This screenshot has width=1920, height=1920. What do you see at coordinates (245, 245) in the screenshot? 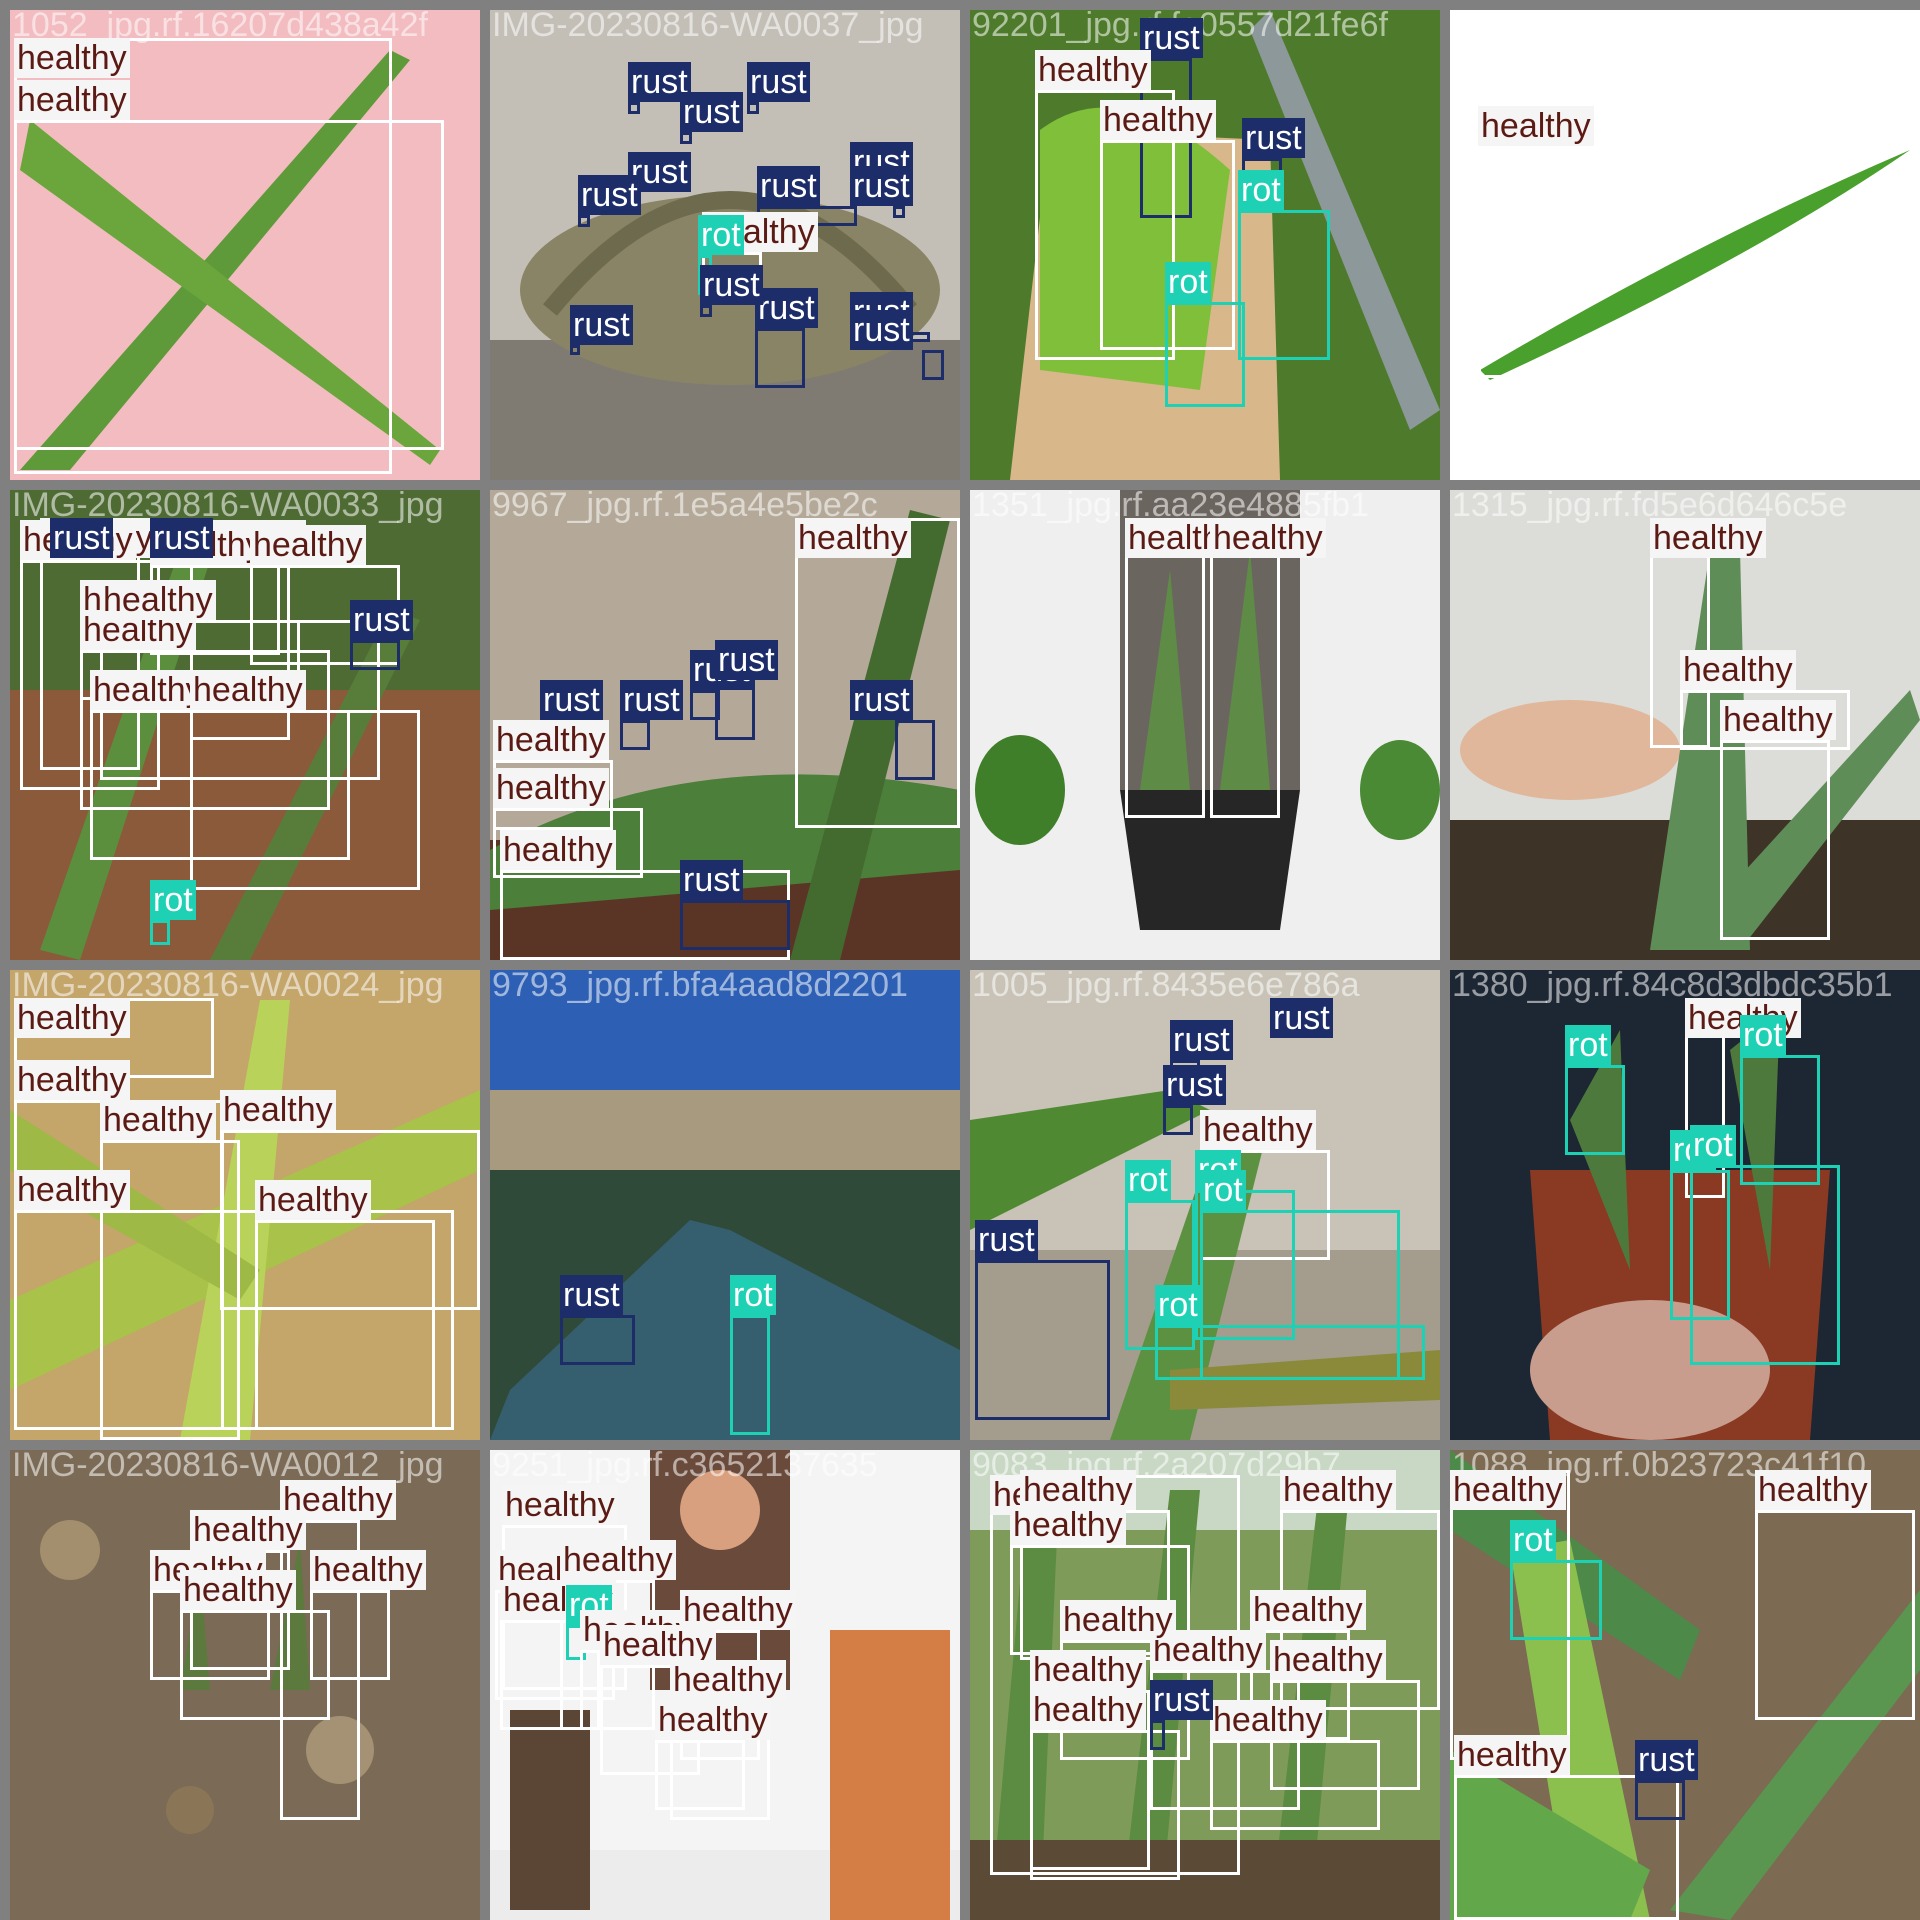
I see `photo: Aloe leaves crossed on a pink background` at bounding box center [245, 245].